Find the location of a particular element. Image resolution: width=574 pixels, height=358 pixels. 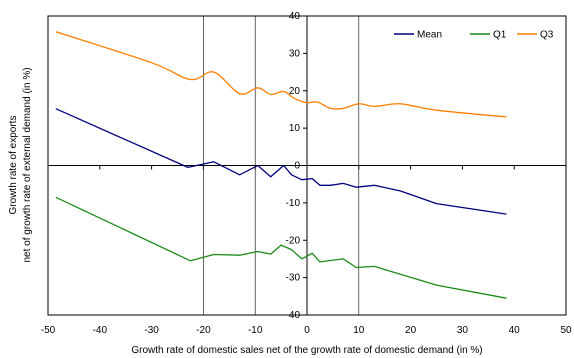

x-tick-label: 0 is located at coordinates (307, 330).